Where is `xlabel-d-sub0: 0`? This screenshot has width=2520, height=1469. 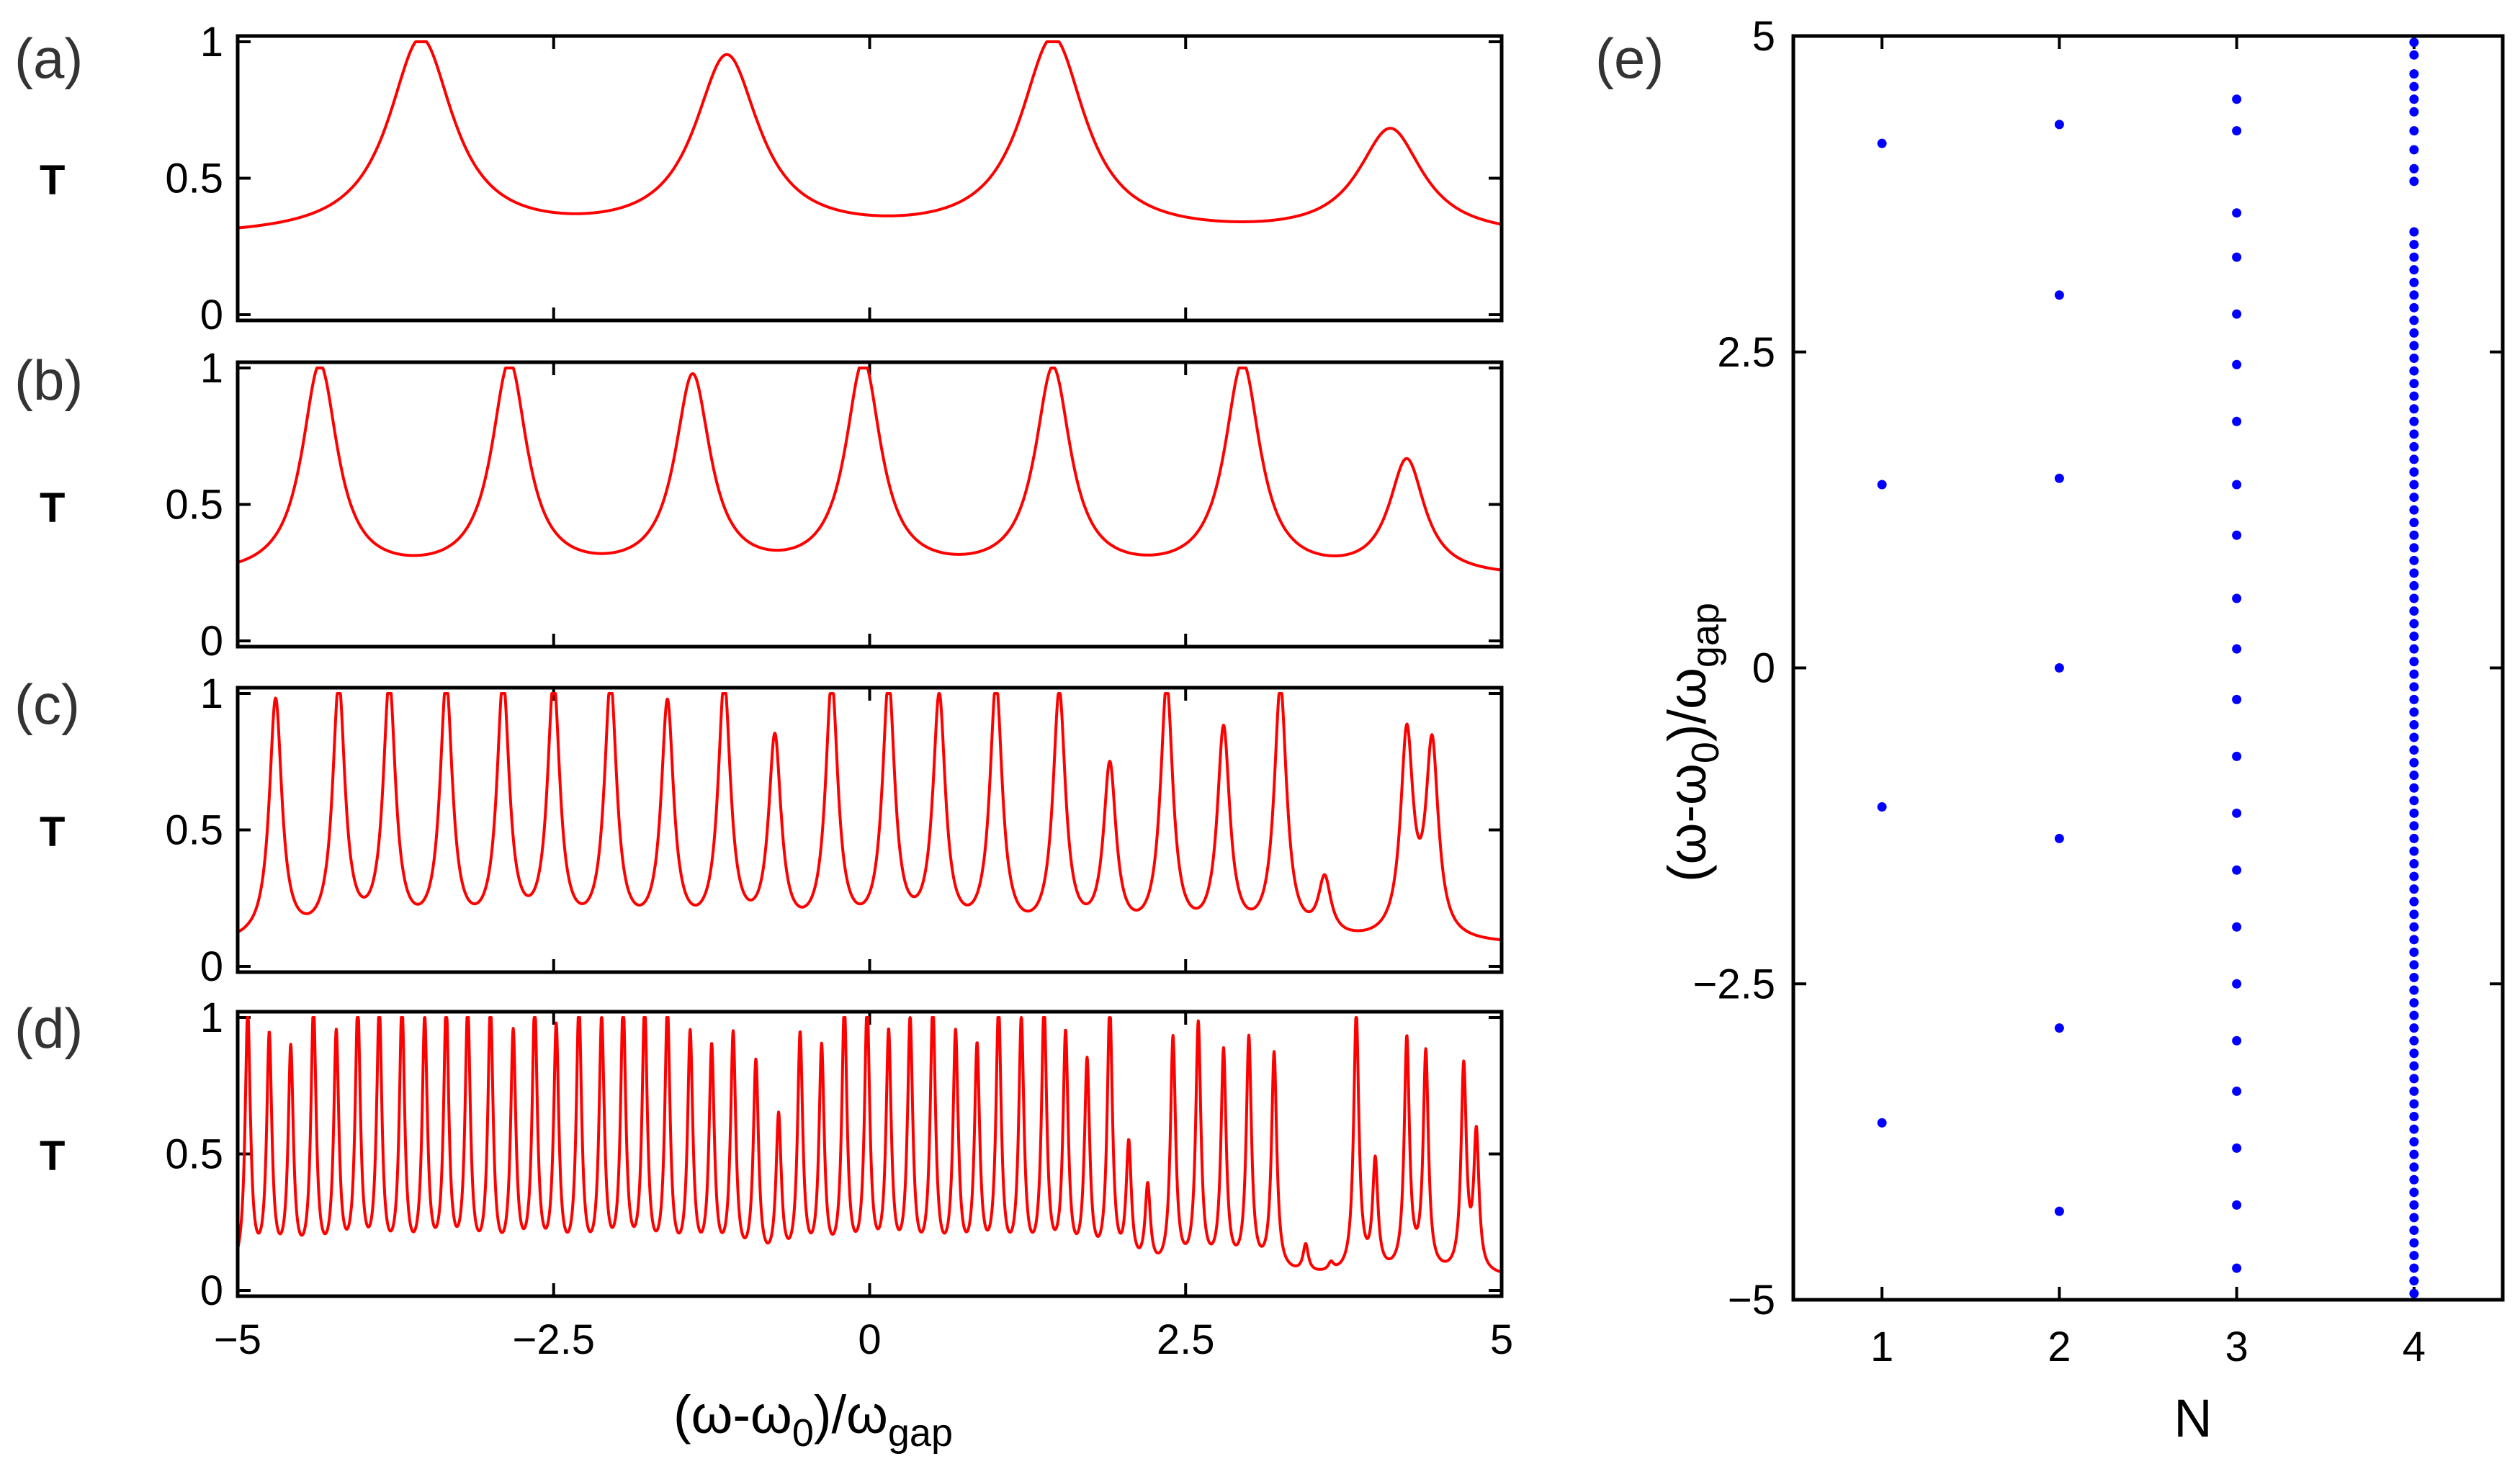
xlabel-d-sub0: 0 is located at coordinates (803, 1433).